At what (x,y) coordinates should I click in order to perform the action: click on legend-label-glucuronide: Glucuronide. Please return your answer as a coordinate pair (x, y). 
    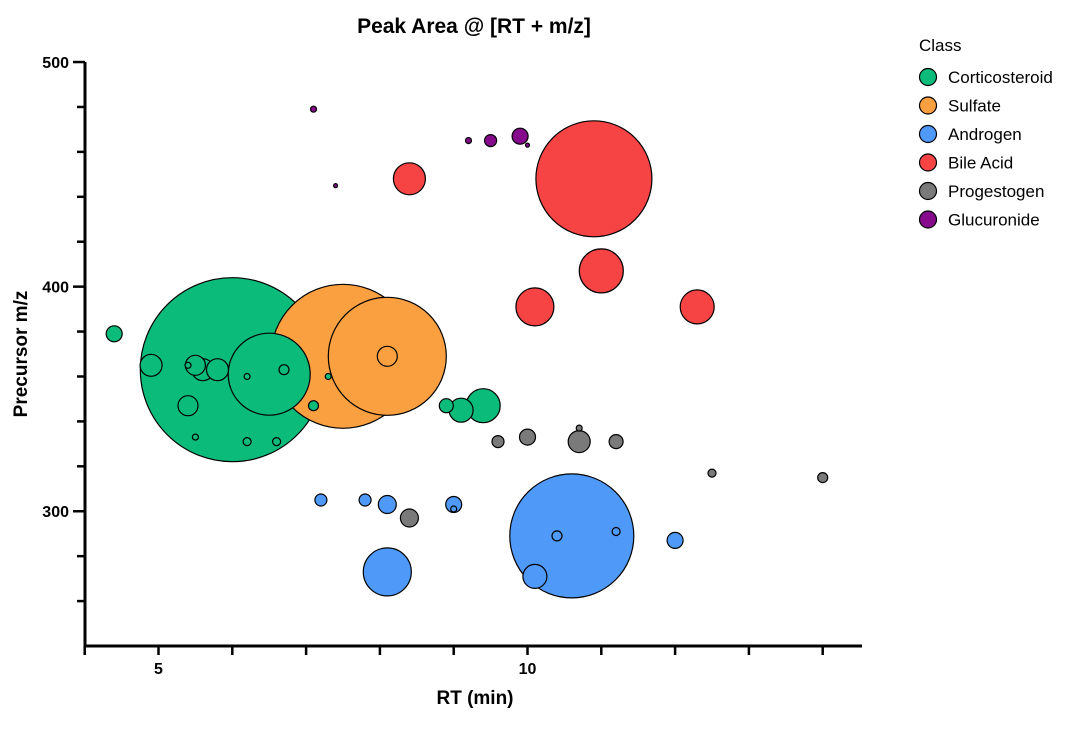
    Looking at the image, I should click on (994, 220).